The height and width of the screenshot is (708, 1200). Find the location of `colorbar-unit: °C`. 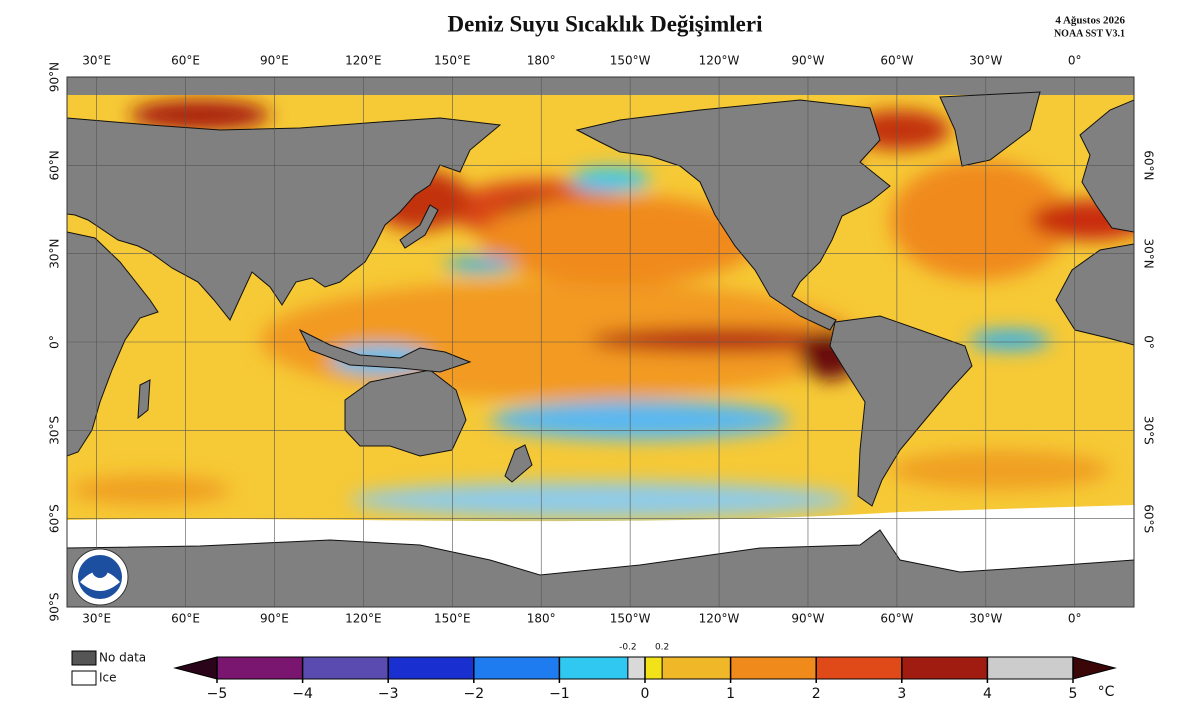

colorbar-unit: °C is located at coordinates (1106, 692).